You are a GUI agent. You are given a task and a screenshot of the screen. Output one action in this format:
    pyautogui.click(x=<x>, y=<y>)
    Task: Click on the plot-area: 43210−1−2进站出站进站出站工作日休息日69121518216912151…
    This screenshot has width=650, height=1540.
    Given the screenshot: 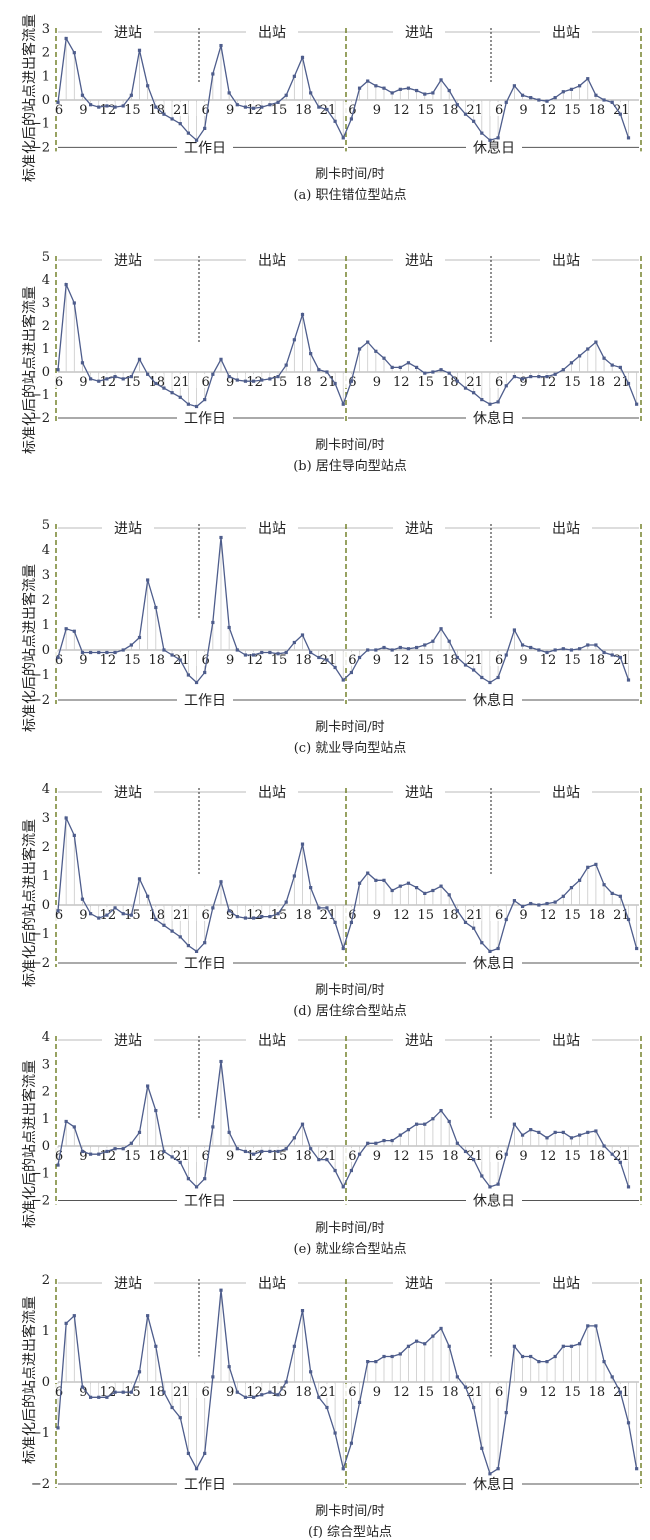 What is the action you would take?
    pyautogui.click(x=336, y=877)
    